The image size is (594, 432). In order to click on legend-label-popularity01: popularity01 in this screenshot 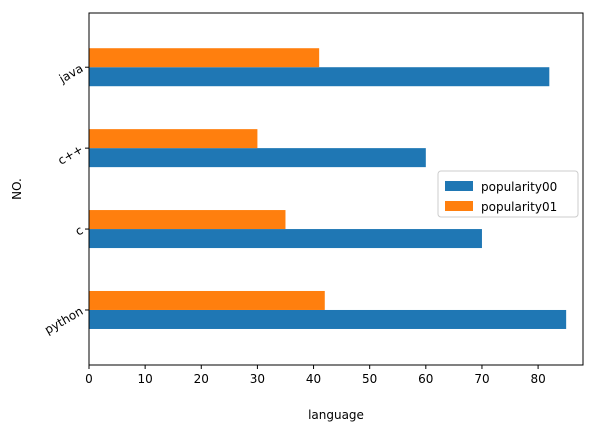, I will do `click(519, 207)`.